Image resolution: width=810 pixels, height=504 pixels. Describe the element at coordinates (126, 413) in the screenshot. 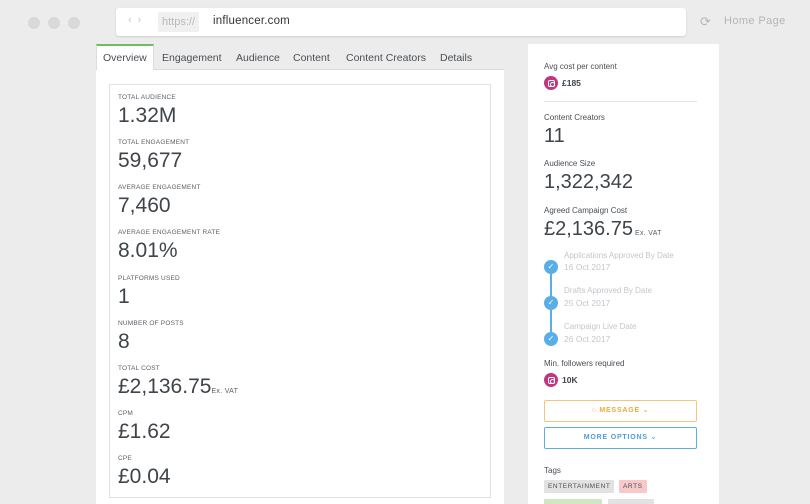

I see `stat-label: CPM` at that location.